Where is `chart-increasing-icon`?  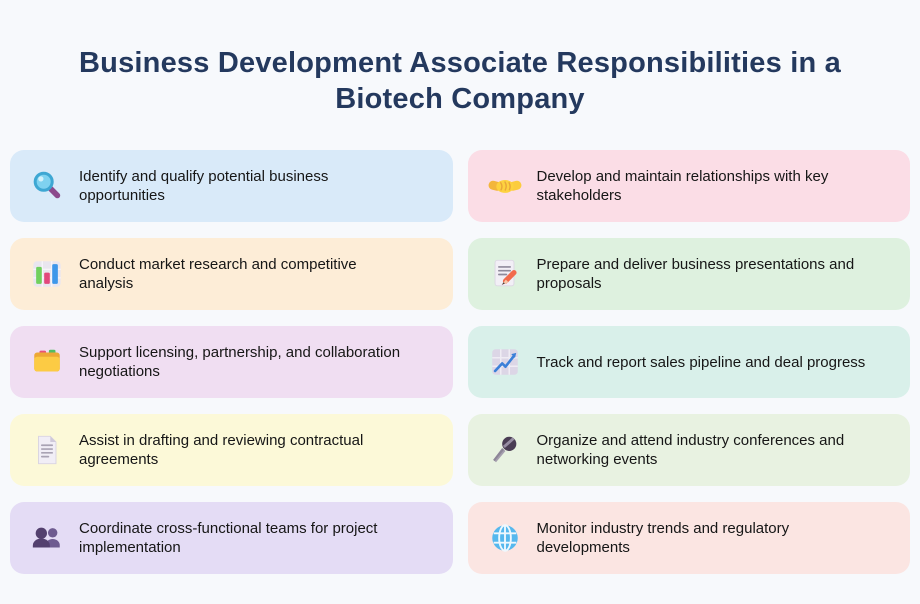 chart-increasing-icon is located at coordinates (505, 362).